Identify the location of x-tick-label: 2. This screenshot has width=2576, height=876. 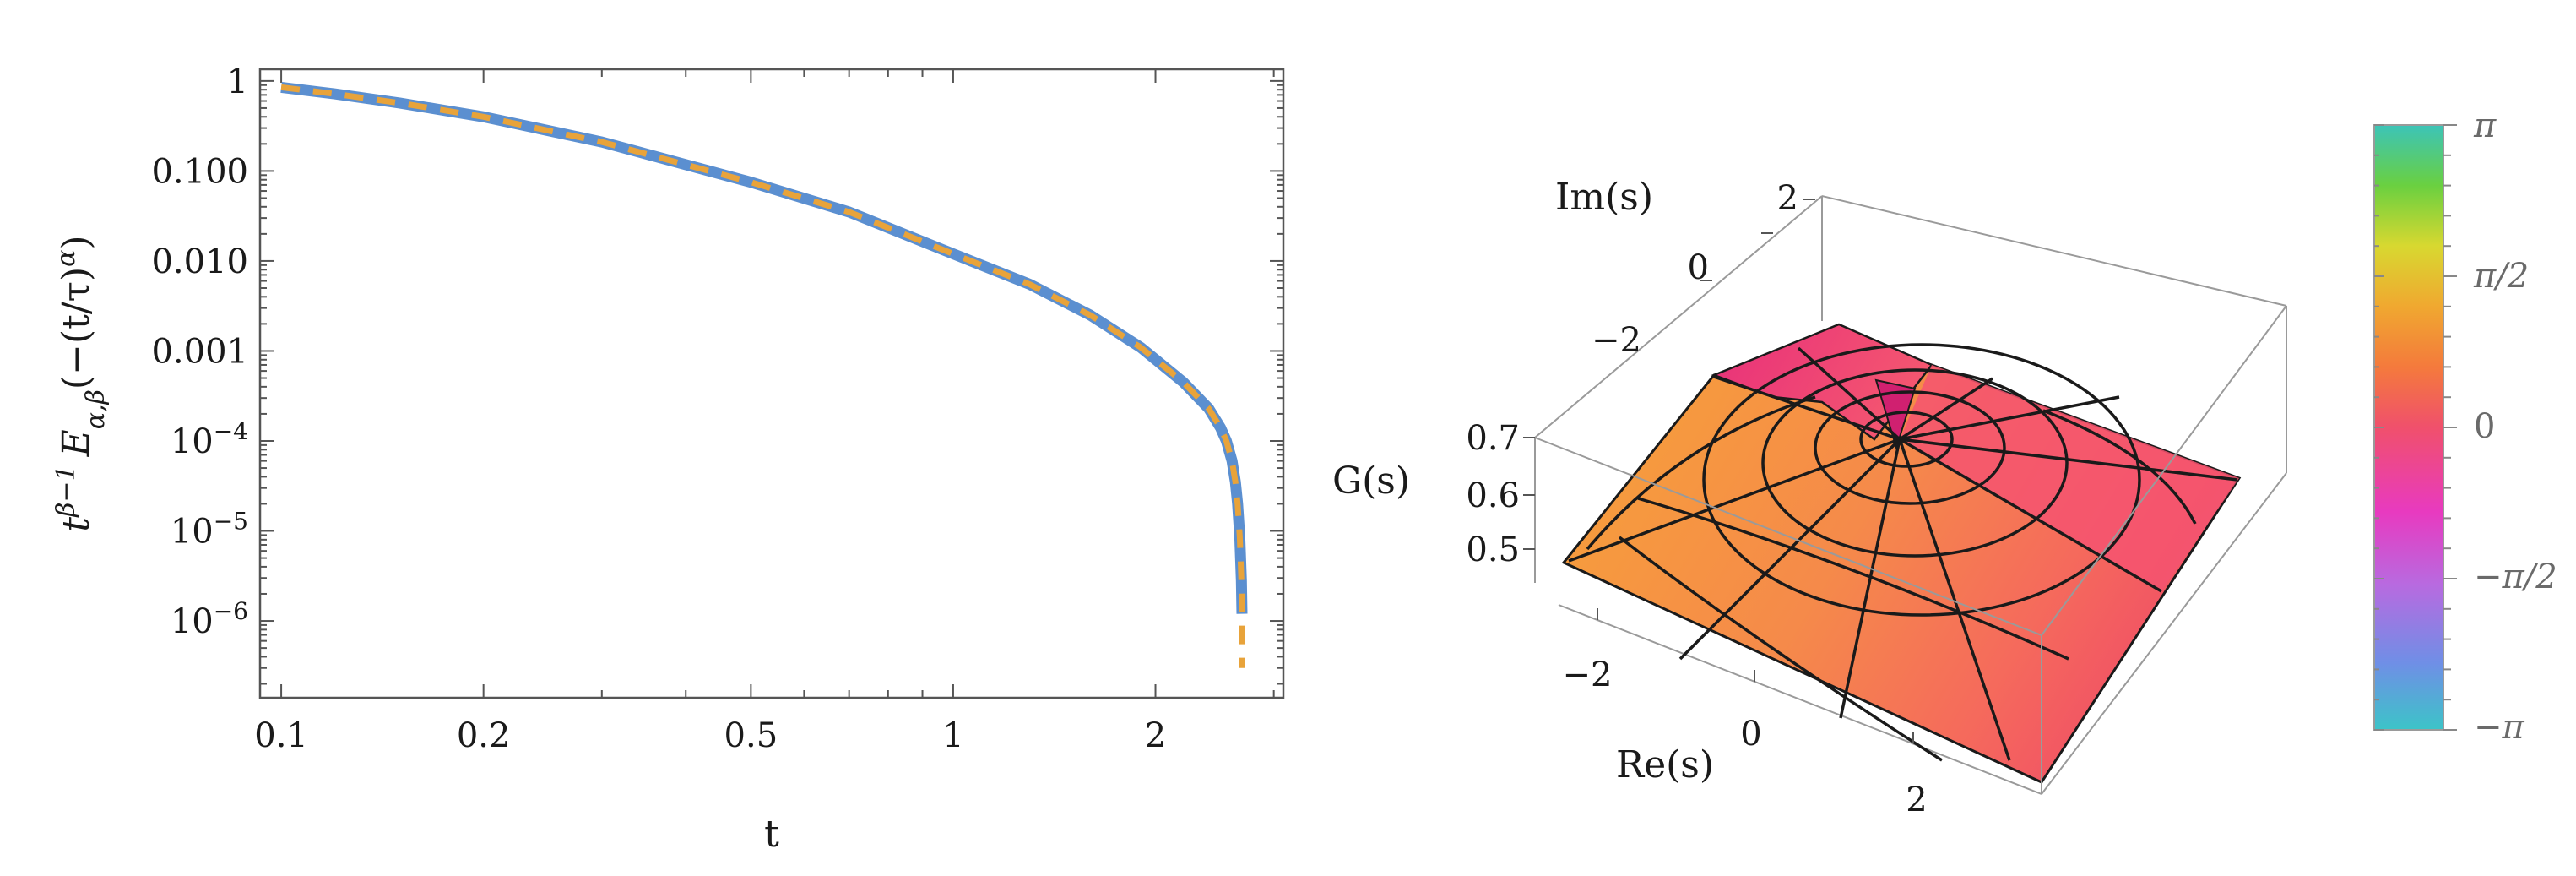
(1155, 735).